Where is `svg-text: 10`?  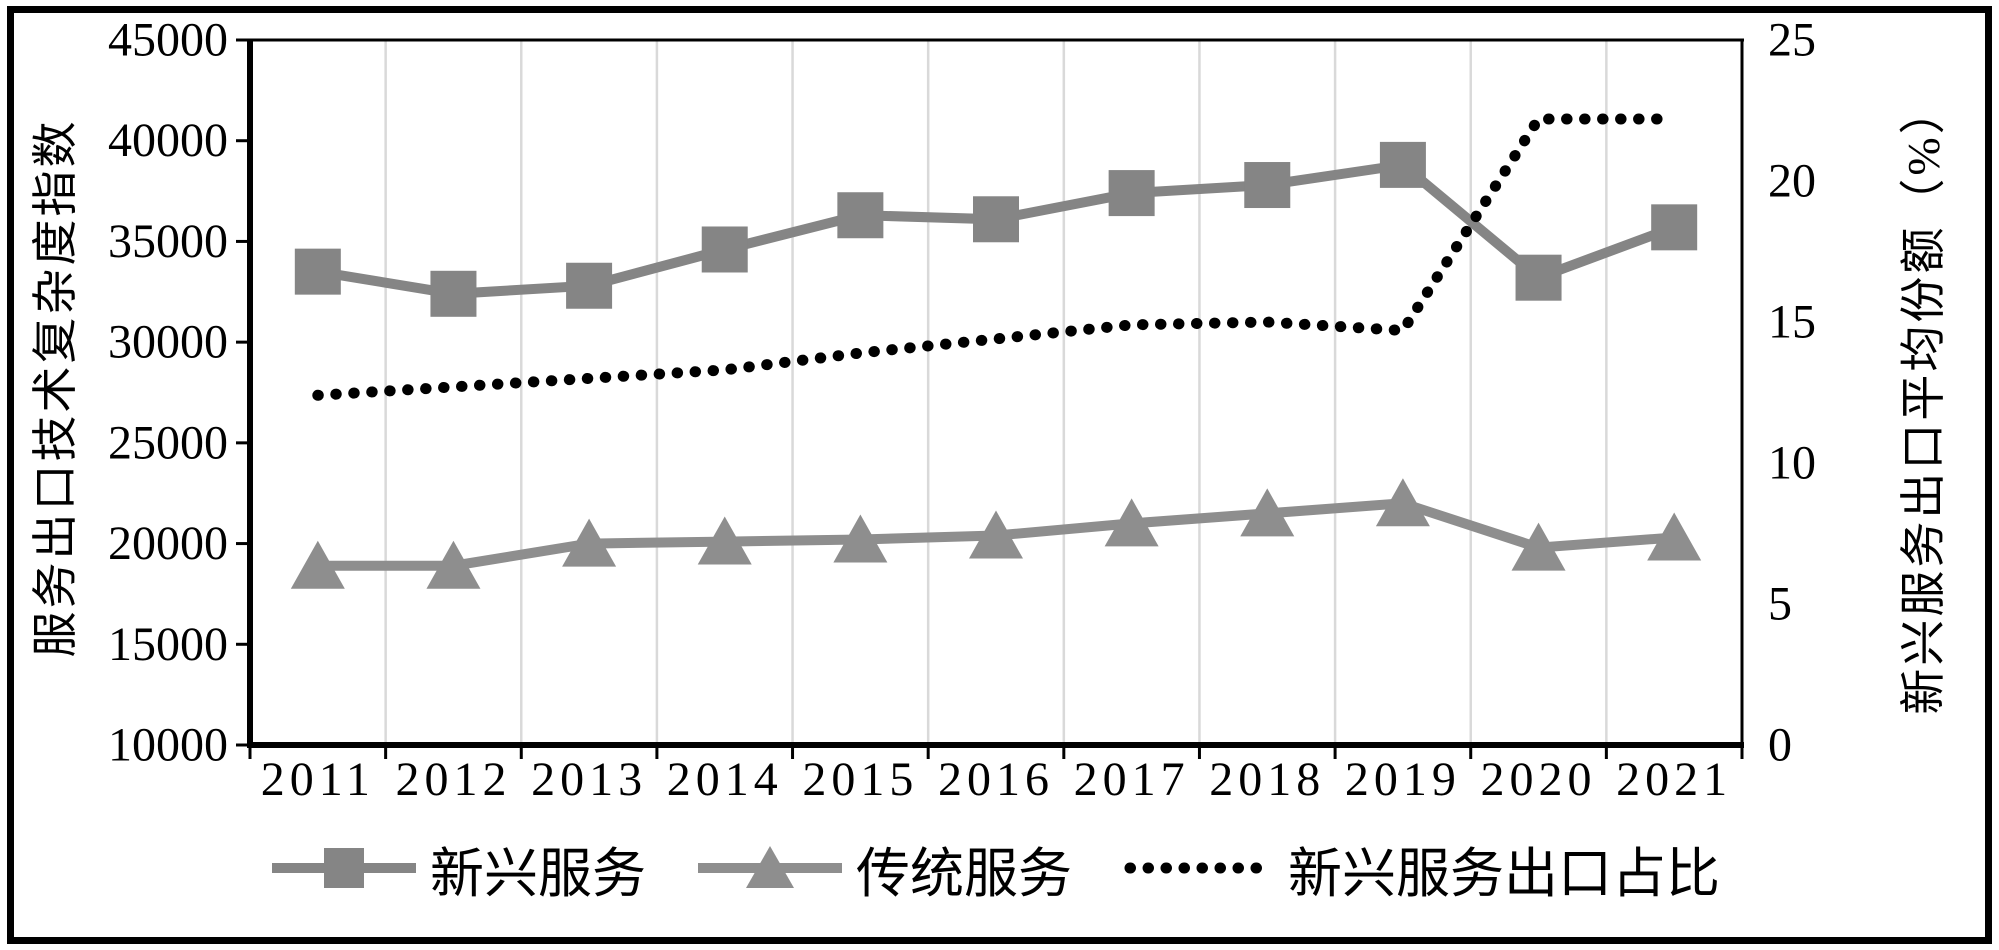 svg-text: 10 is located at coordinates (1792, 463).